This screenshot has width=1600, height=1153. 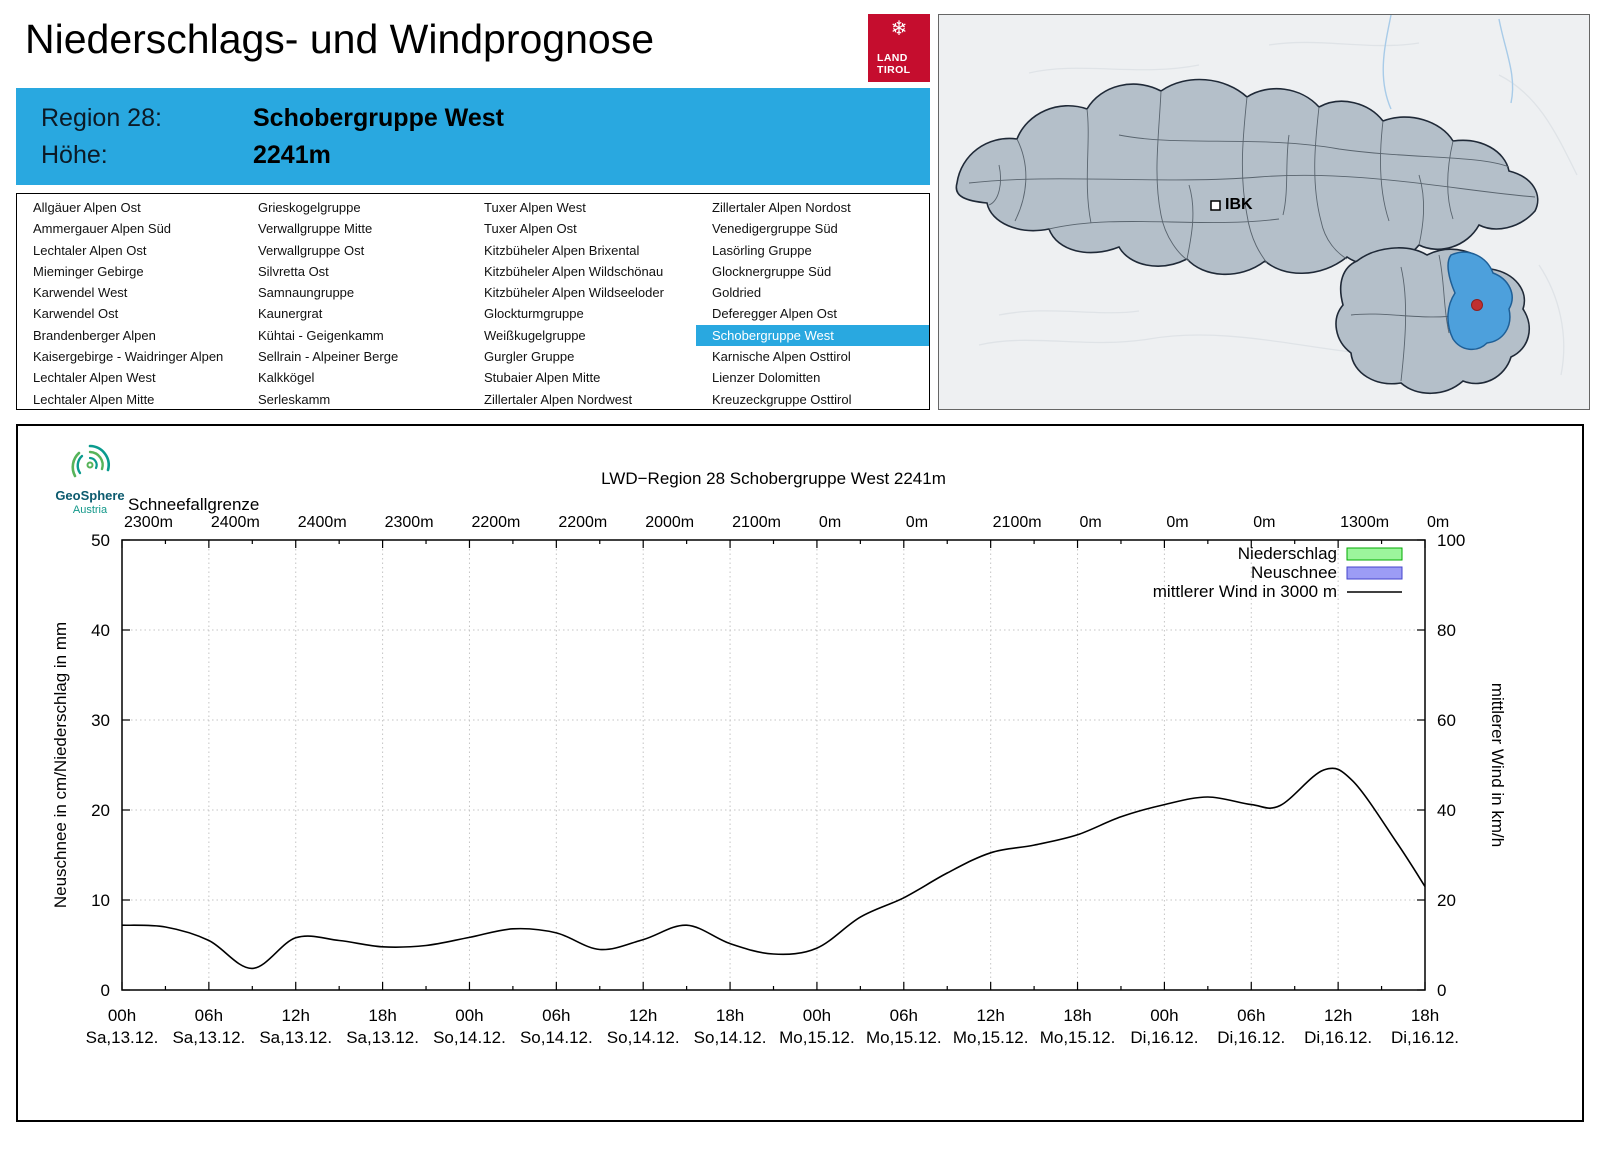 I want to click on snowline-value: 2400m, so click(x=322, y=522).